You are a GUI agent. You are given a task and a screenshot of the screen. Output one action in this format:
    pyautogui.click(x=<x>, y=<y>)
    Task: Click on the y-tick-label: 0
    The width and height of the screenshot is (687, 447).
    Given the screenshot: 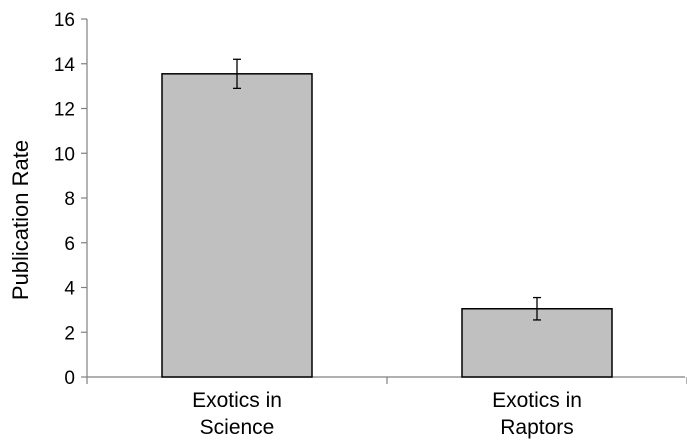 What is the action you would take?
    pyautogui.click(x=69, y=378)
    